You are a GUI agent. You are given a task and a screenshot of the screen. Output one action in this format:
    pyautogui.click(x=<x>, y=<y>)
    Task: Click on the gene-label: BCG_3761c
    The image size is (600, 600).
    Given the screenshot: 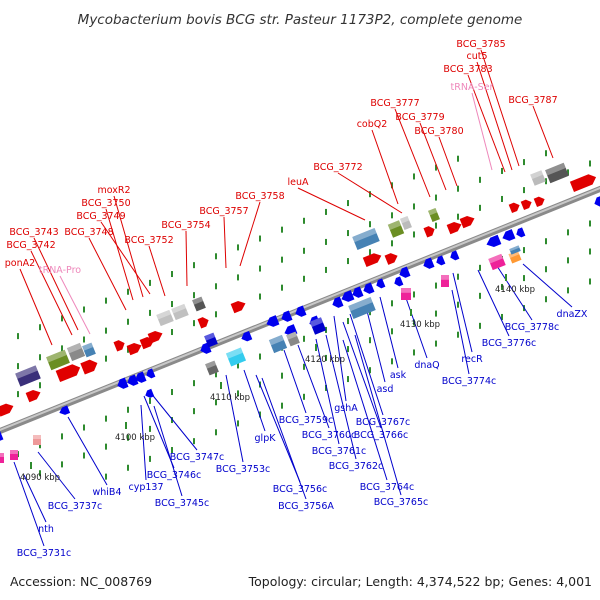 What is the action you would take?
    pyautogui.click(x=339, y=451)
    